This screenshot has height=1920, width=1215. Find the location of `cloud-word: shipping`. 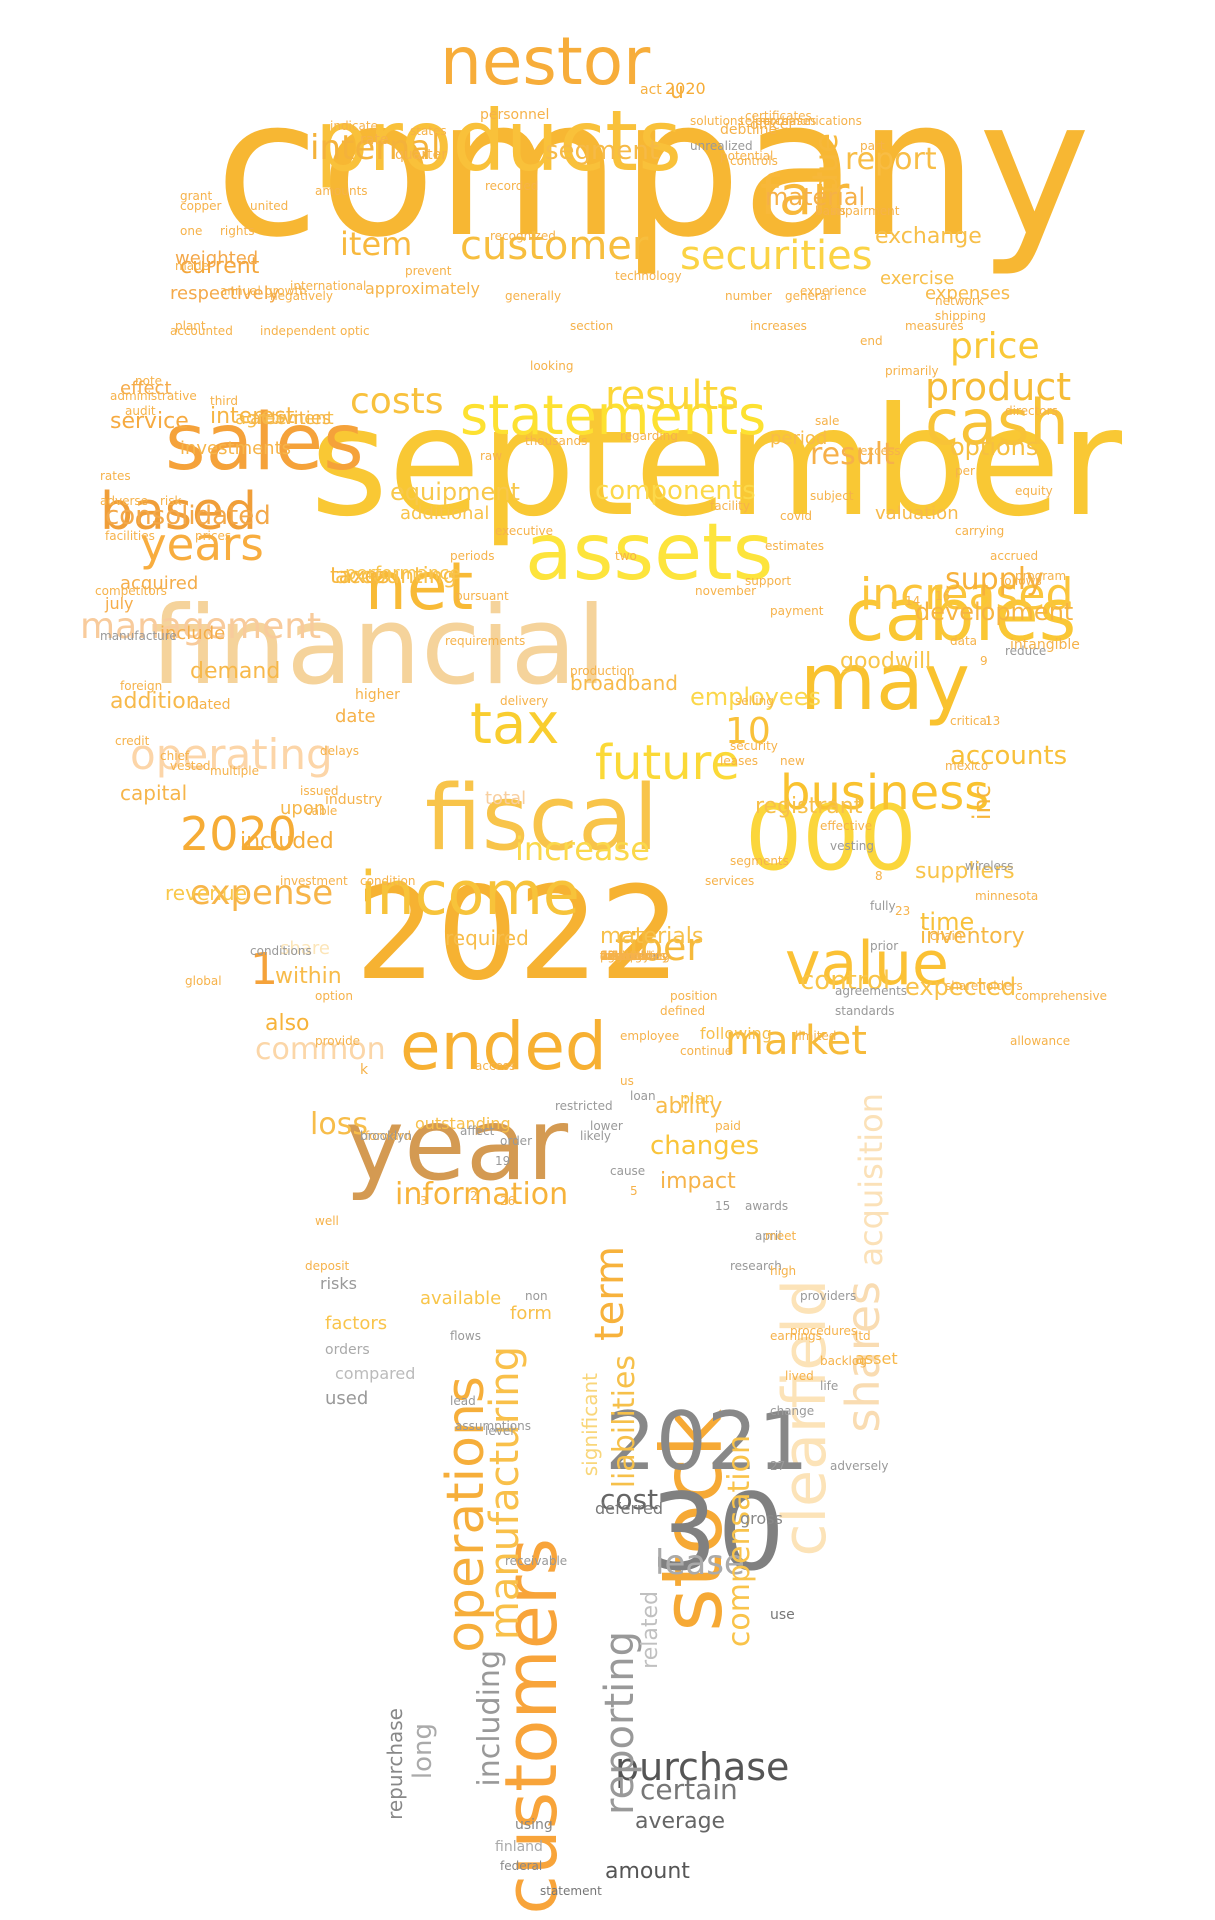

cloud-word: shipping is located at coordinates (960, 315).